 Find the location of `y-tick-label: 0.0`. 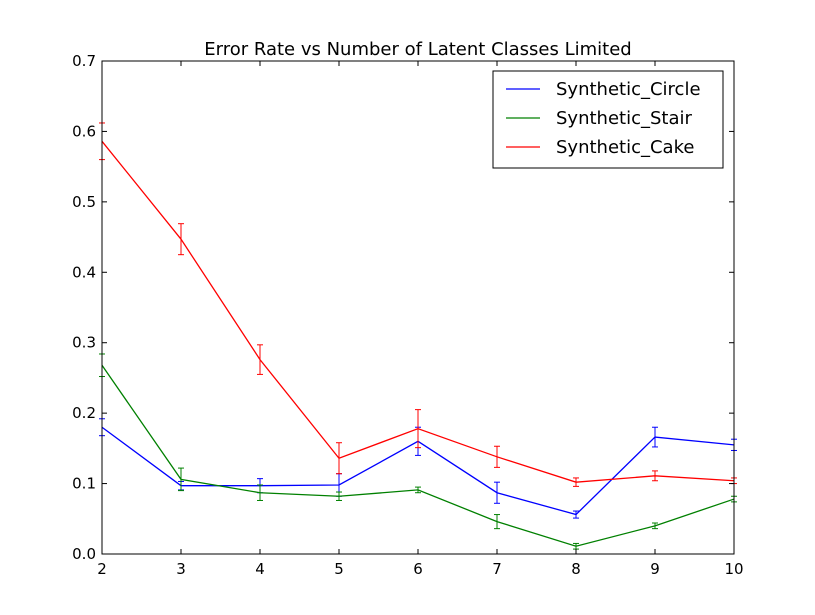

y-tick-label: 0.0 is located at coordinates (84, 554).